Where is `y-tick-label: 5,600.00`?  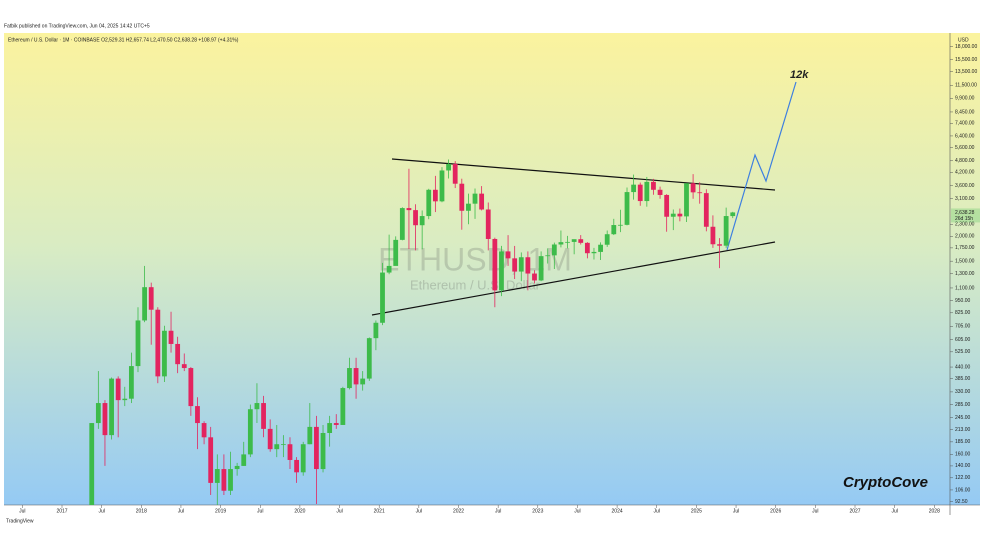 y-tick-label: 5,600.00 is located at coordinates (965, 148).